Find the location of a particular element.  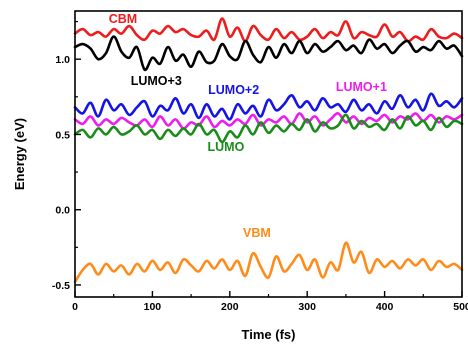

series-label-vbm: VBM is located at coordinates (257, 233).